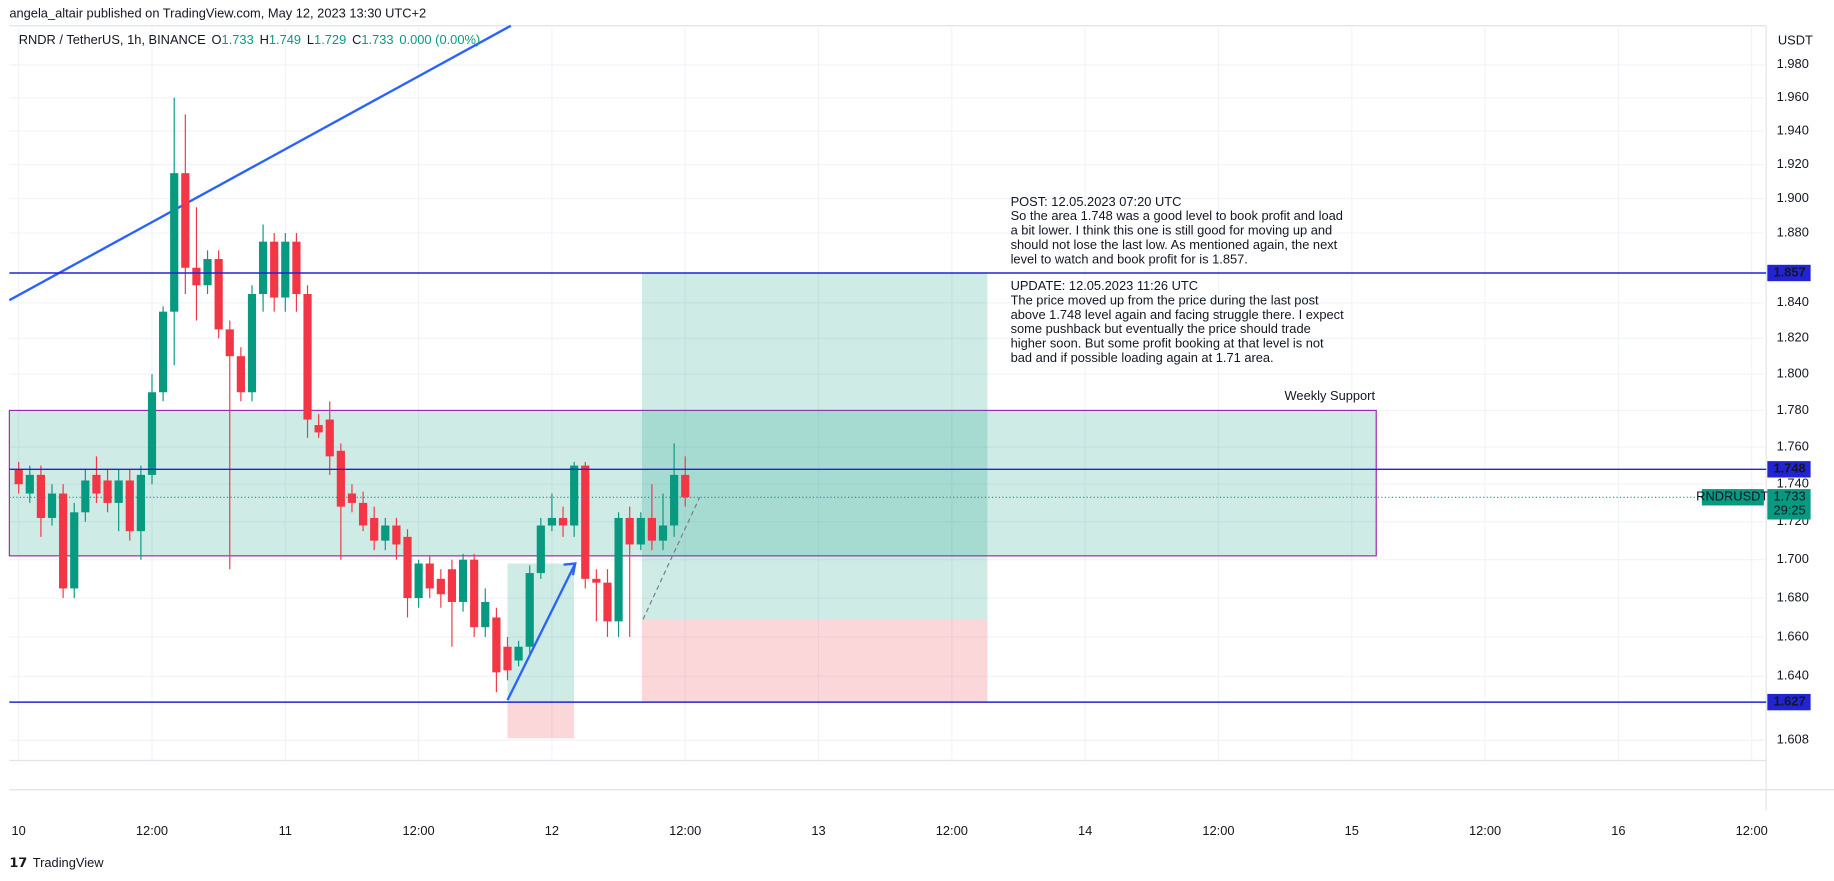 The width and height of the screenshot is (1834, 881). Describe the element at coordinates (1793, 129) in the screenshot. I see `y-tick-label: 1.940` at that location.